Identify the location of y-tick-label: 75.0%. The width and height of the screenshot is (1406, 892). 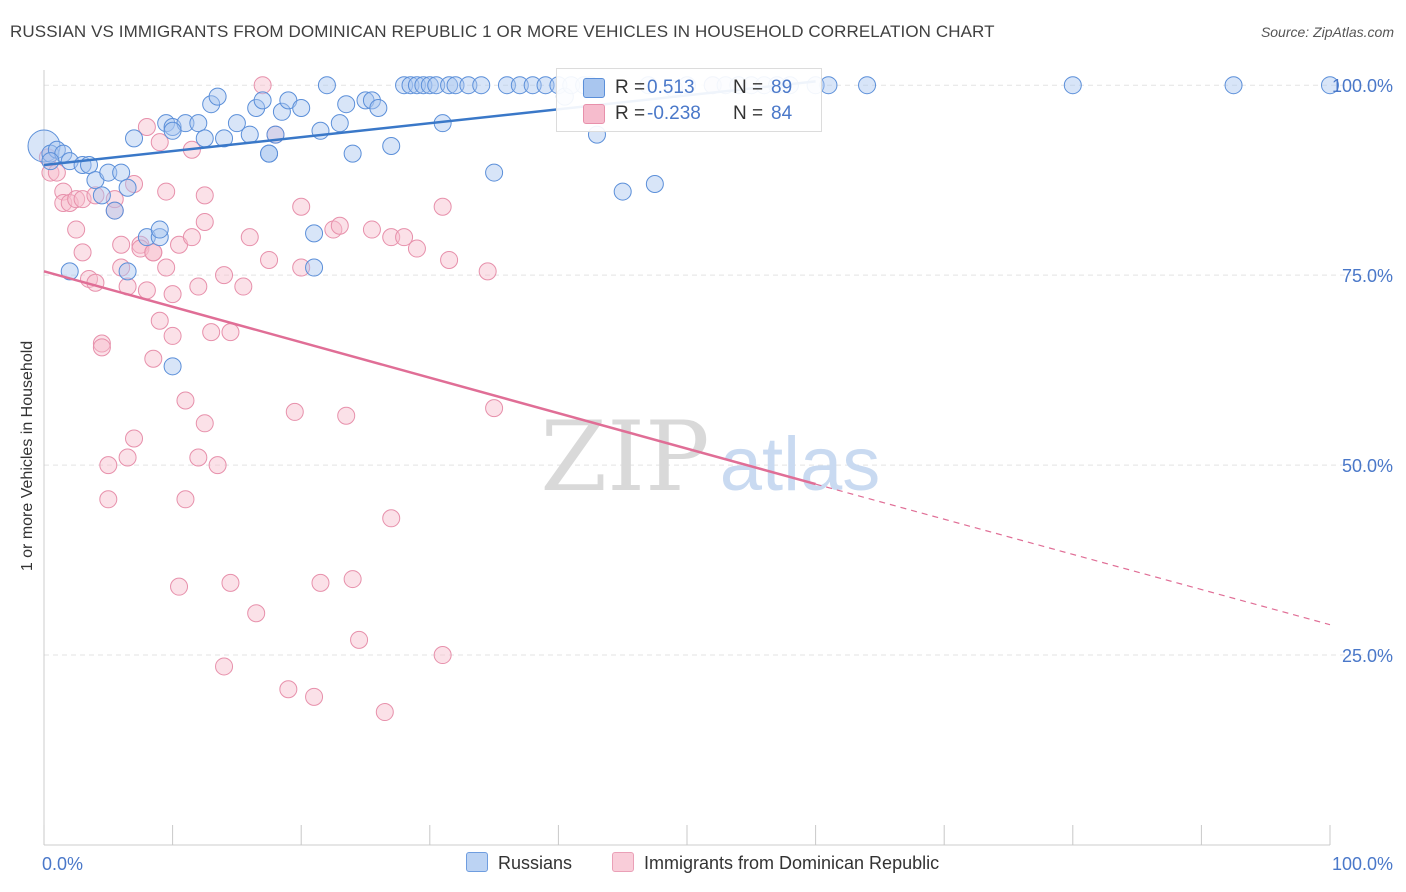
(1367, 276).